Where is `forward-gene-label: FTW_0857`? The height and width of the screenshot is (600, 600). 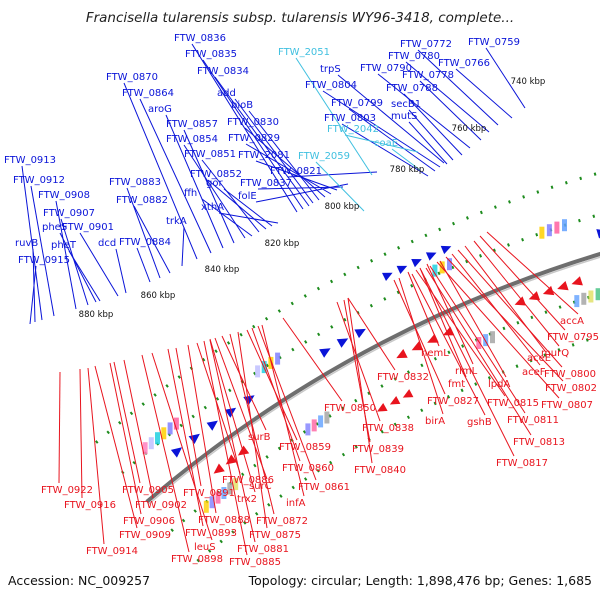
forward-gene-label: FTW_0857 is located at coordinates (192, 124).